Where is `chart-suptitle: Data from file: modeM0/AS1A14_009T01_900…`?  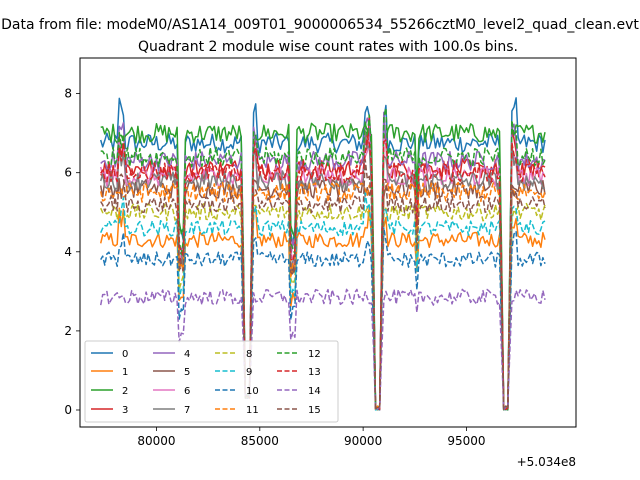 chart-suptitle: Data from file: modeM0/AS1A14_009T01_900… is located at coordinates (320, 25).